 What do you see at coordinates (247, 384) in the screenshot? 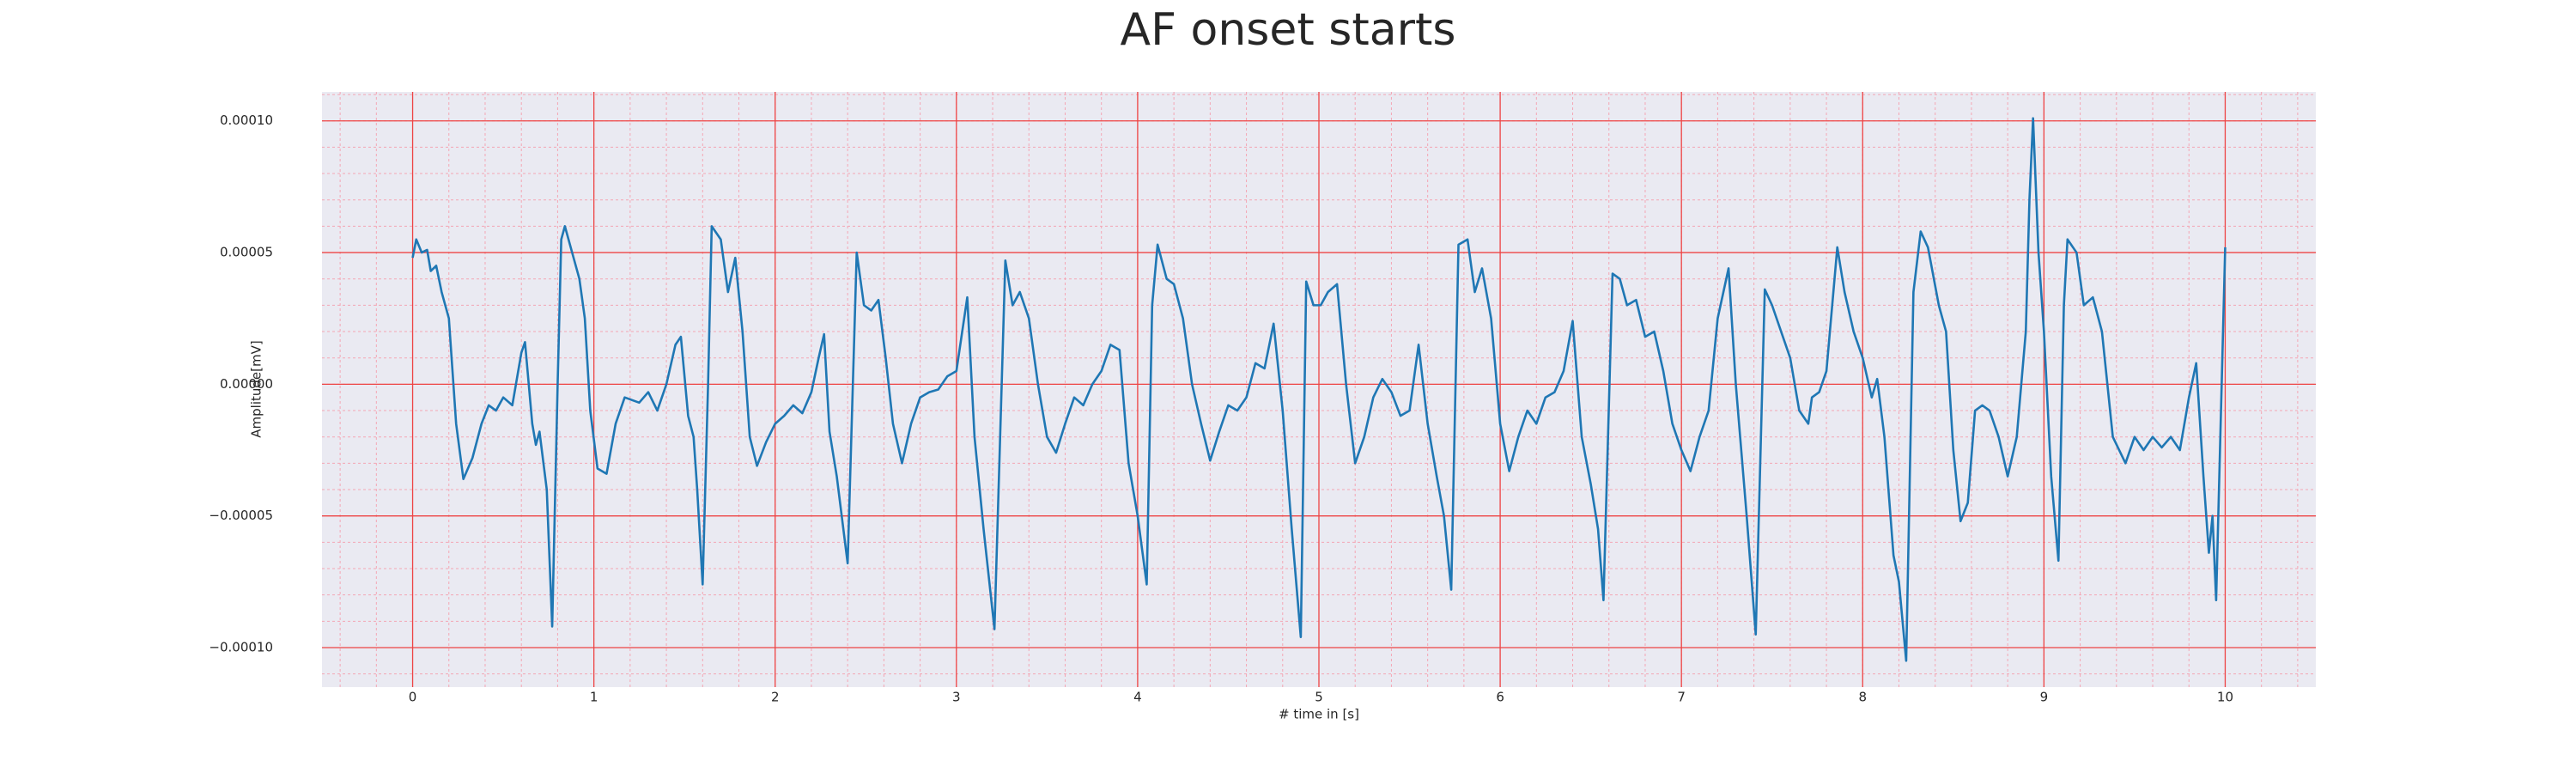
I see `y-tick-label: 0.00000` at bounding box center [247, 384].